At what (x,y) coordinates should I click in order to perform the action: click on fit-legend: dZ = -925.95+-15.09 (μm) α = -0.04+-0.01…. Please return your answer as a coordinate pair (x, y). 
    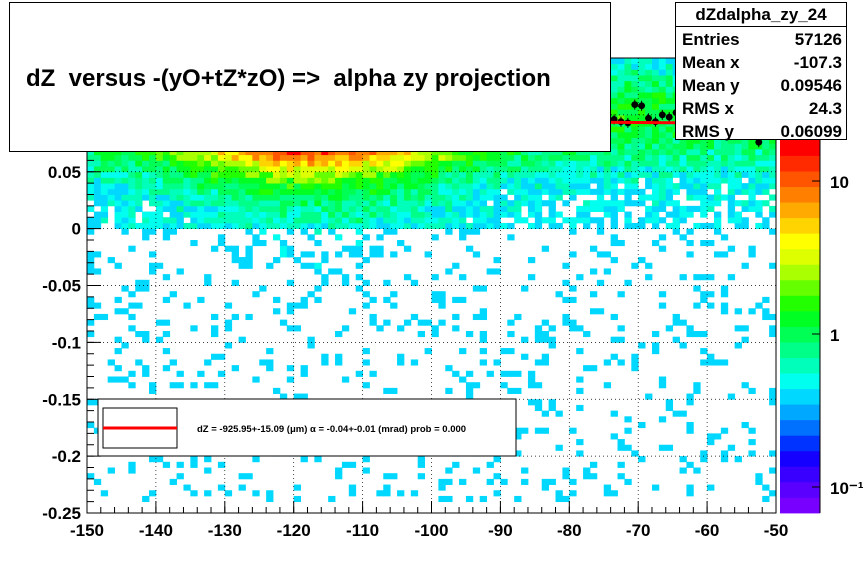
    Looking at the image, I should click on (307, 427).